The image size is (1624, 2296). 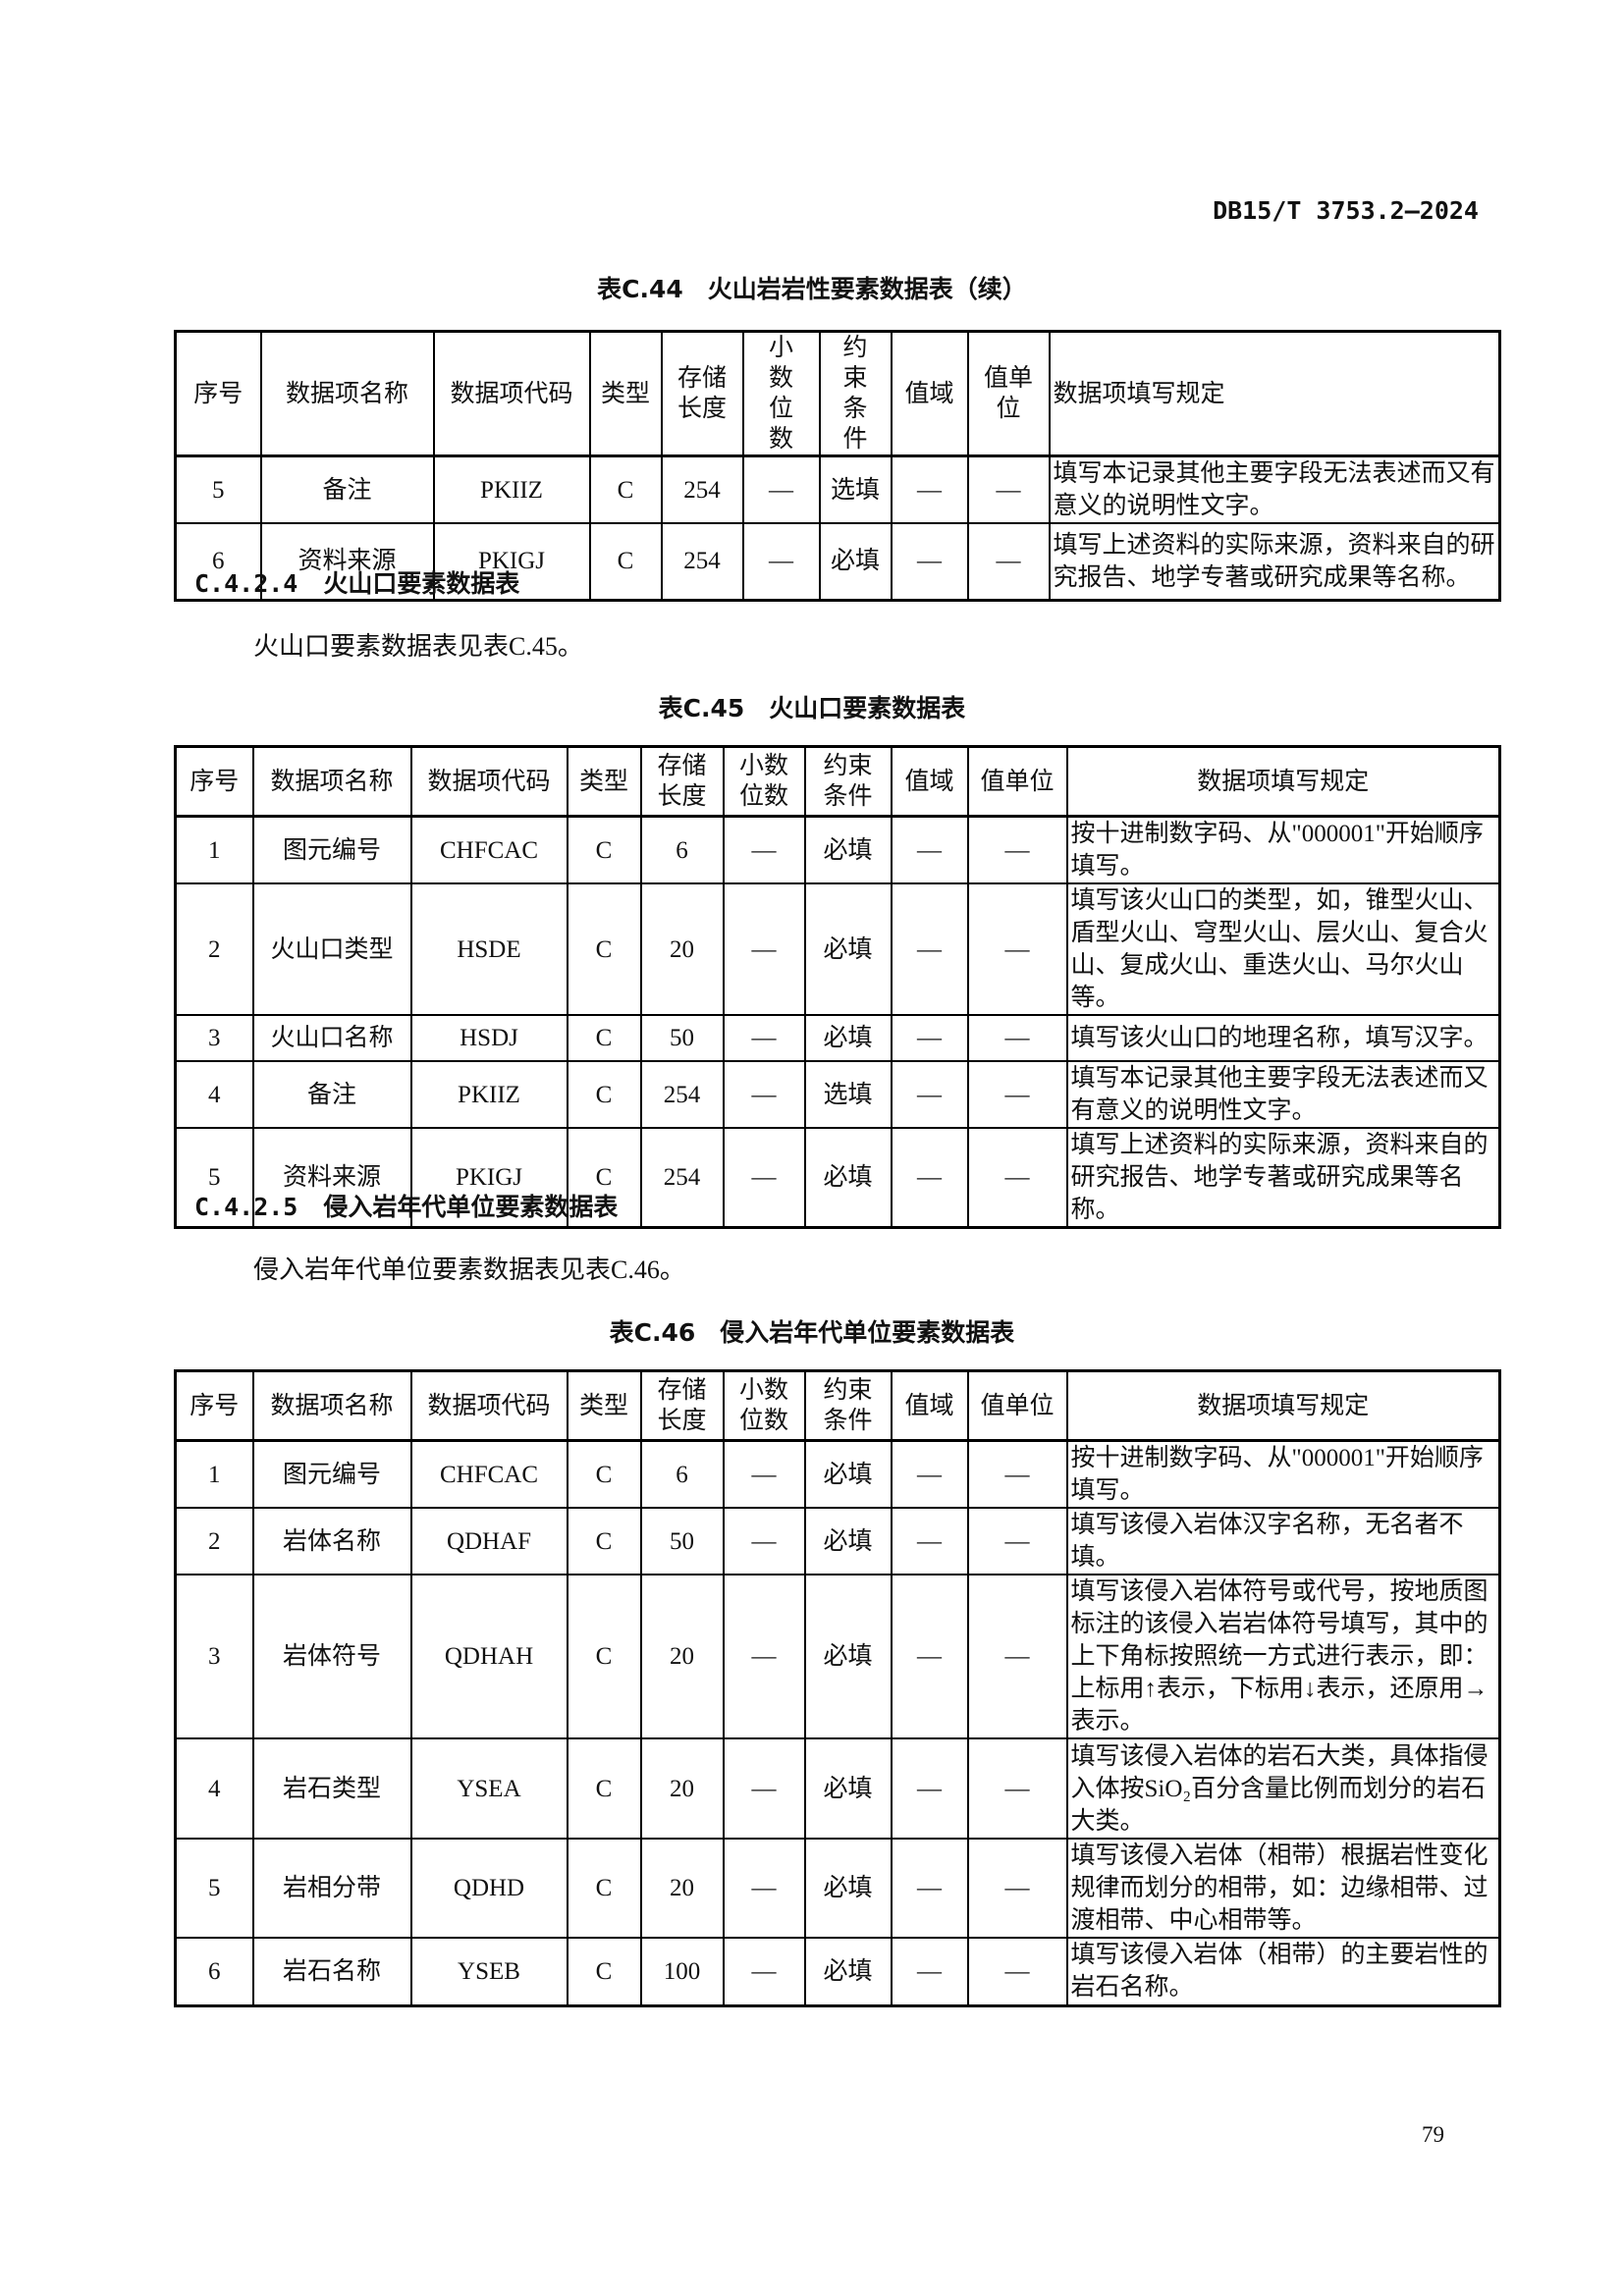 What do you see at coordinates (488, 1788) in the screenshot?
I see `cell-item-code: YSEA` at bounding box center [488, 1788].